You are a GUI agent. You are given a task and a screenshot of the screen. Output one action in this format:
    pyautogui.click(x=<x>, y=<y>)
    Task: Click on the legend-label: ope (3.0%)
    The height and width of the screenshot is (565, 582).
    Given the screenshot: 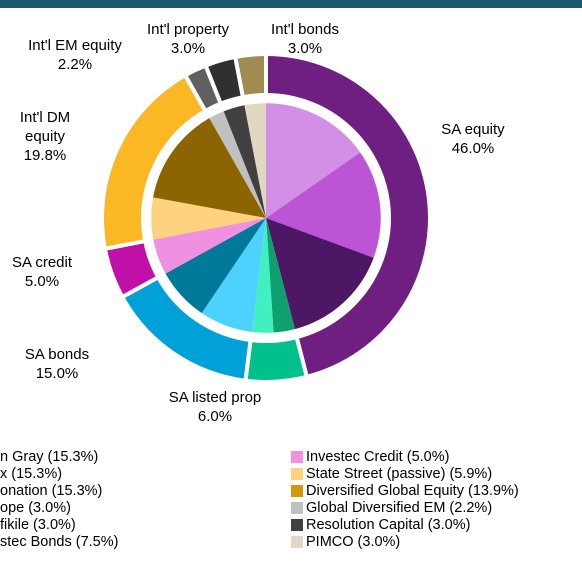 What is the action you would take?
    pyautogui.click(x=35, y=508)
    